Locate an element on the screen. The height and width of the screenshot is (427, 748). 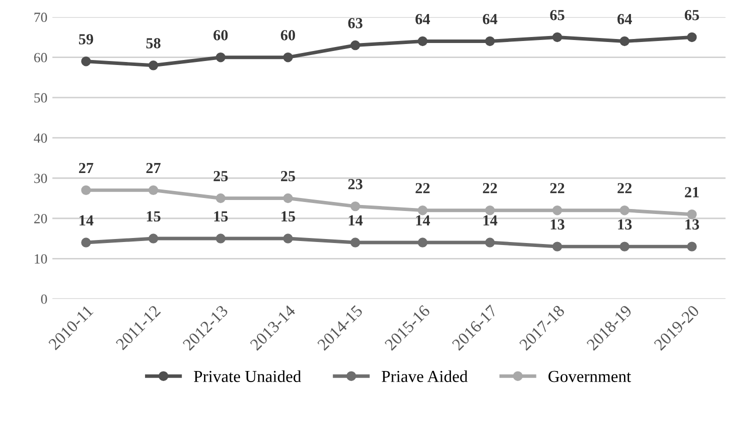
y-tick-label: 50 is located at coordinates (40, 98).